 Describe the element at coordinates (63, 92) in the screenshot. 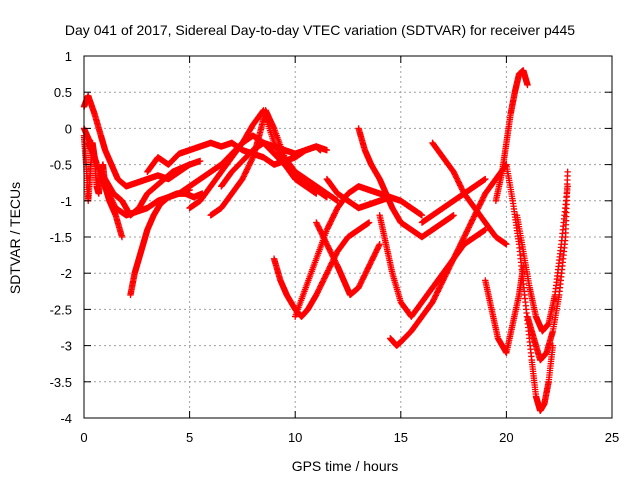

I see `y-tick-label: 0.5` at that location.